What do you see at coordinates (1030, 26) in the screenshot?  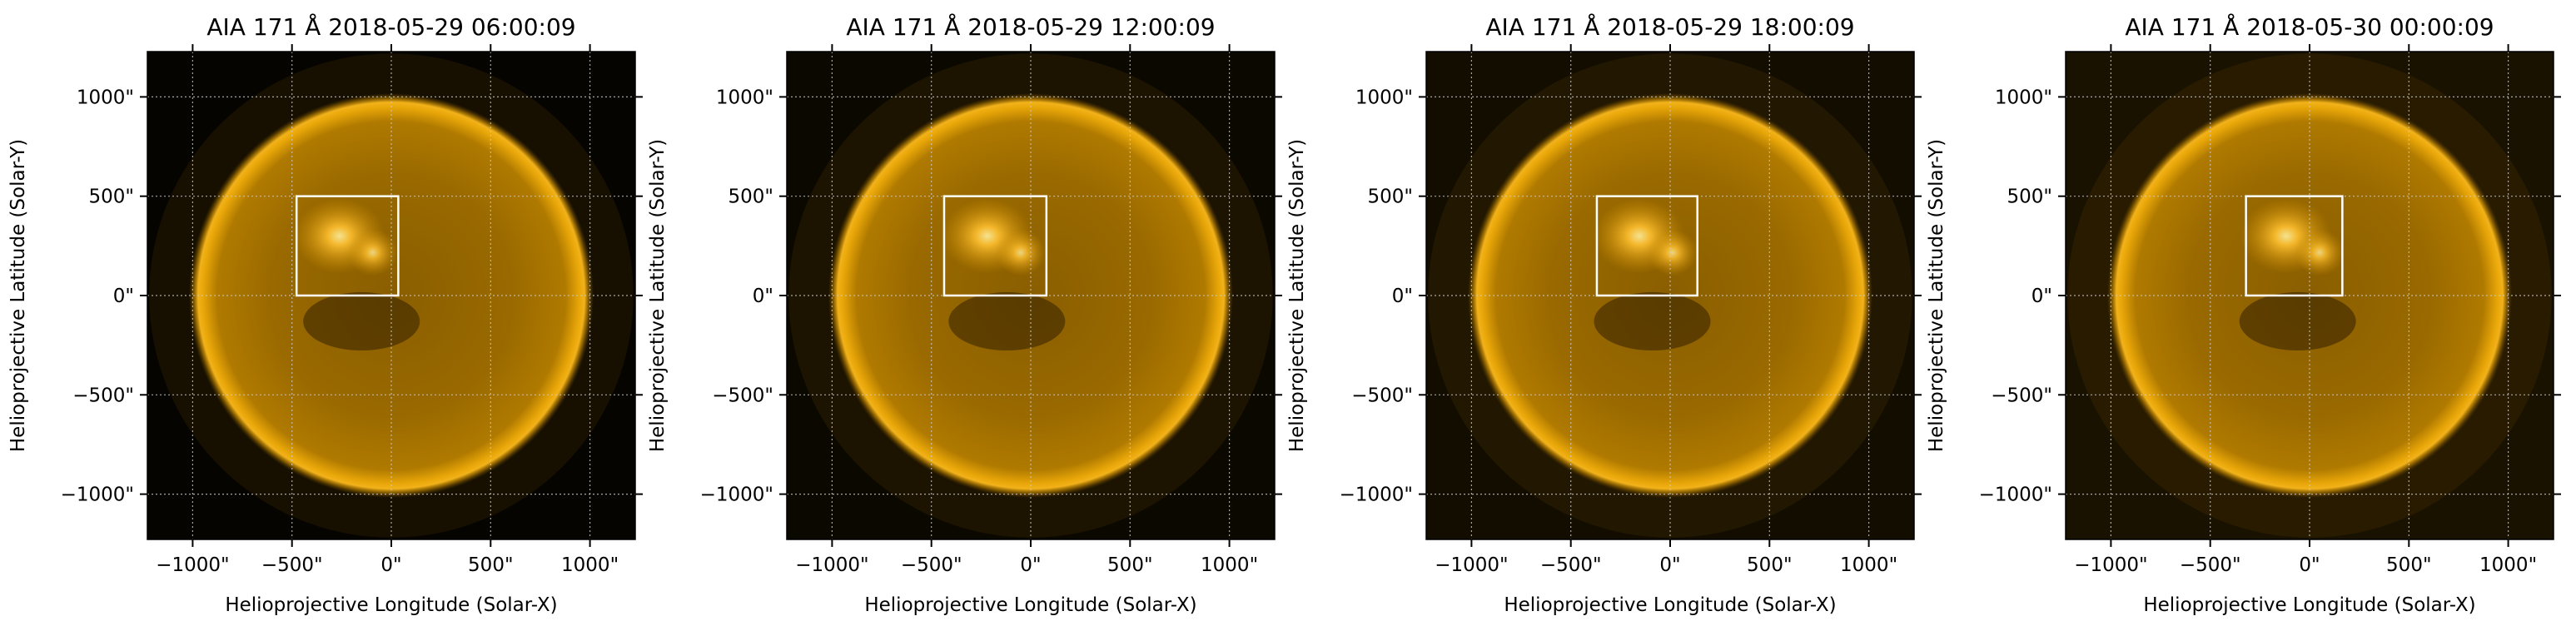 I see `panel-title: AIA 171 Å 2018-05-29 12:00:09` at bounding box center [1030, 26].